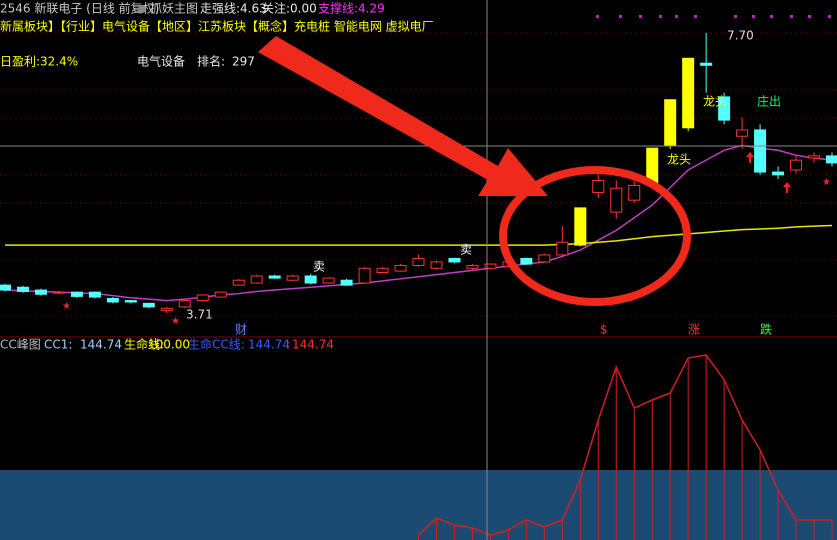 Image resolution: width=837 pixels, height=540 pixels. What do you see at coordinates (217, 26) in the screenshot?
I see `sector-line: 新属板块】【行业】电气设备【地区】江苏板块【概念】充电桩 智能电网 虚拟电厂` at bounding box center [217, 26].